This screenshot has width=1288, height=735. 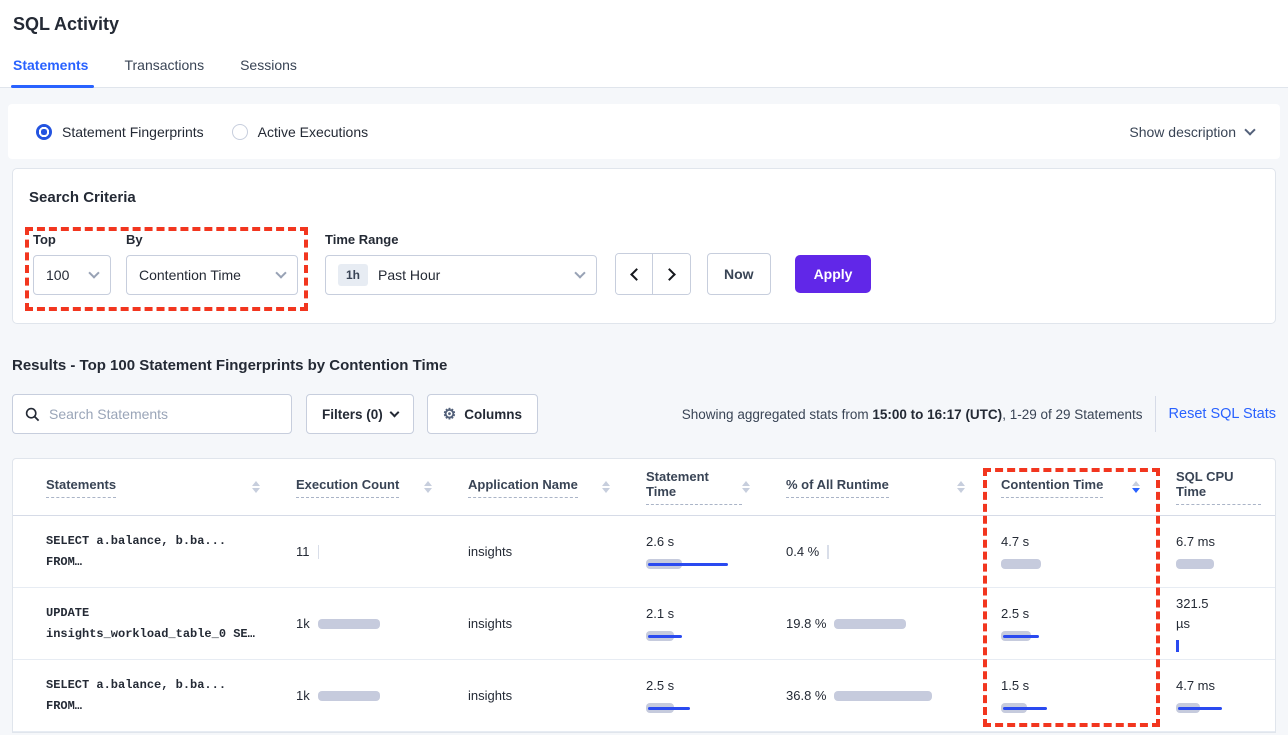 I want to click on cell-value: 6.7 ms, so click(x=1196, y=541).